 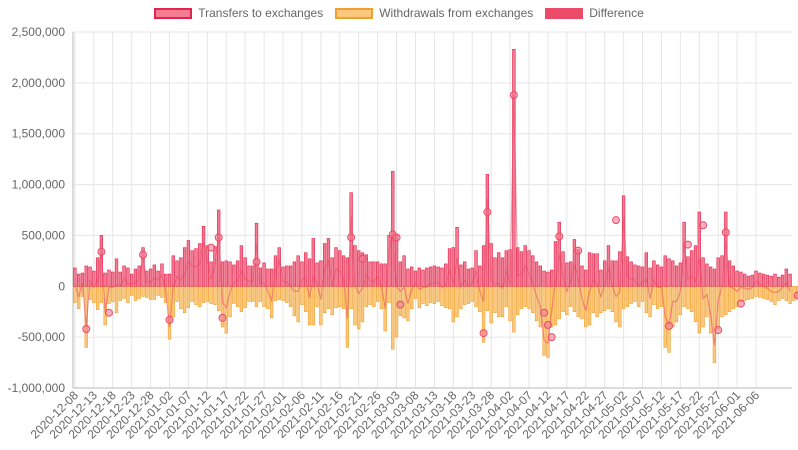 What do you see at coordinates (594, 13) in the screenshot?
I see `legend-item-difference: Difference` at bounding box center [594, 13].